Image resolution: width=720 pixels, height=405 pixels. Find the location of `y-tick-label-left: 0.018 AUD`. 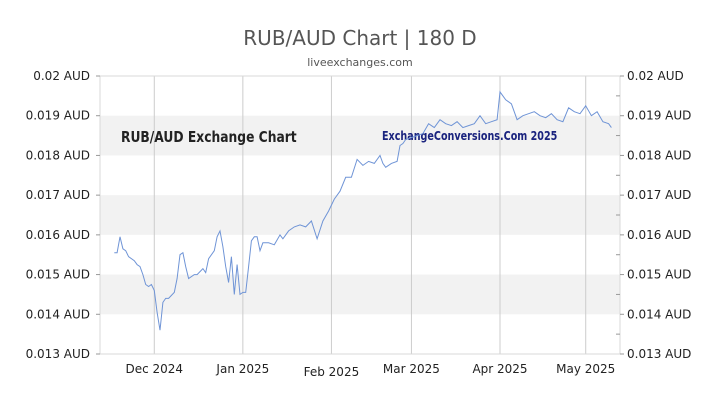

y-tick-label-left: 0.018 AUD is located at coordinates (58, 155).